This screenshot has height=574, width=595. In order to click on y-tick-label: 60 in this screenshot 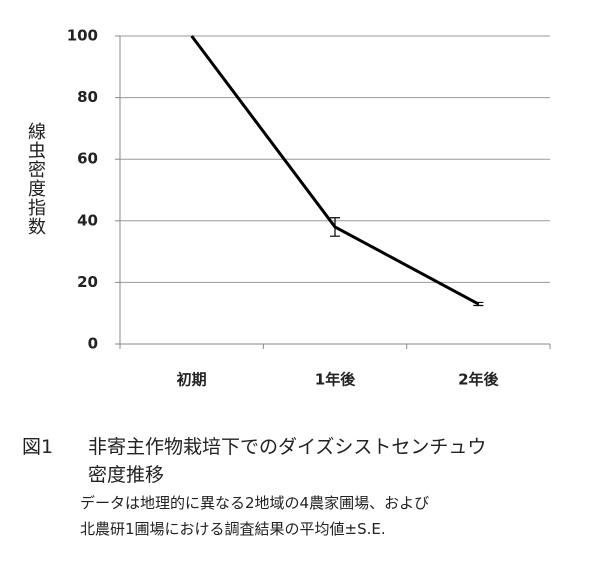, I will do `click(87, 159)`.